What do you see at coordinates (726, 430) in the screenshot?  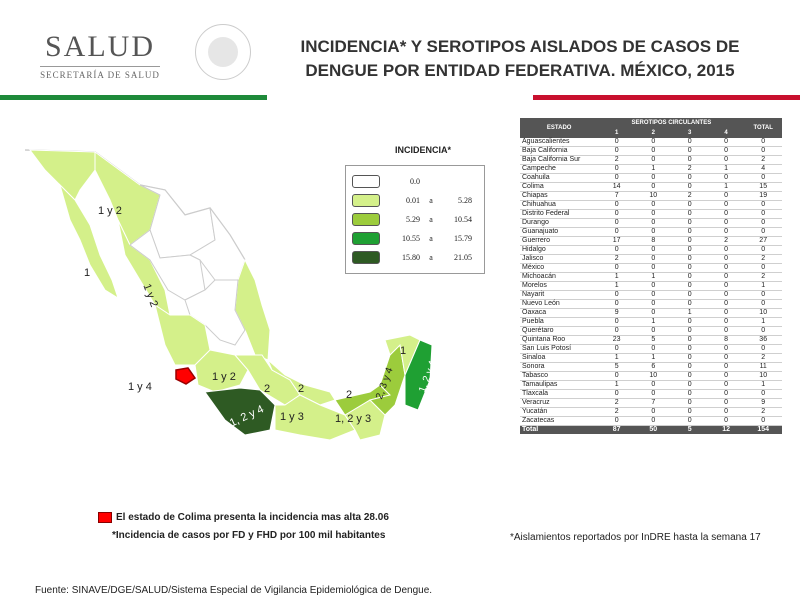 I see `cell-serotype-count: 12` at bounding box center [726, 430].